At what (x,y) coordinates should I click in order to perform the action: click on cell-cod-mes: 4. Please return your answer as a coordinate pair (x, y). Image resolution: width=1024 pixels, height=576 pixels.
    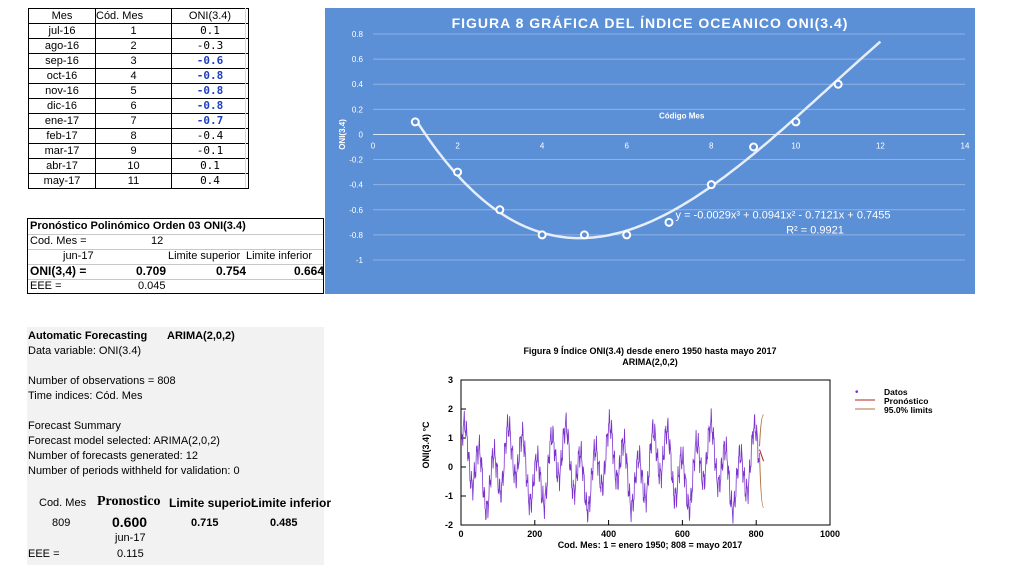
    Looking at the image, I should click on (133, 76).